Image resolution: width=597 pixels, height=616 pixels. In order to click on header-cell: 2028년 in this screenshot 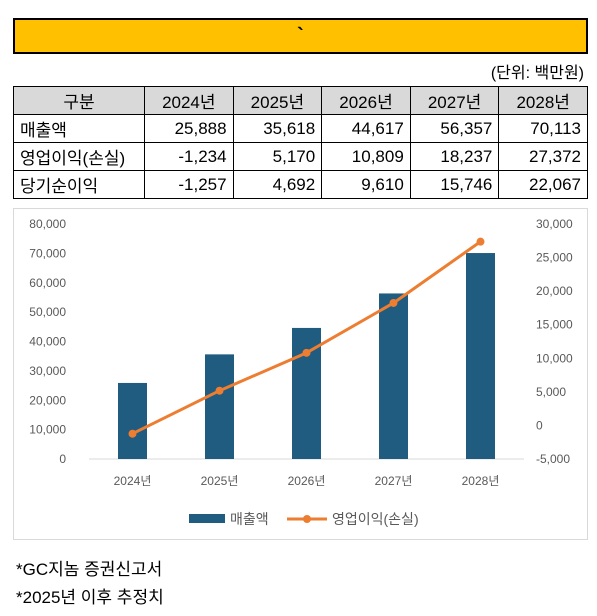, I will do `click(543, 100)`.